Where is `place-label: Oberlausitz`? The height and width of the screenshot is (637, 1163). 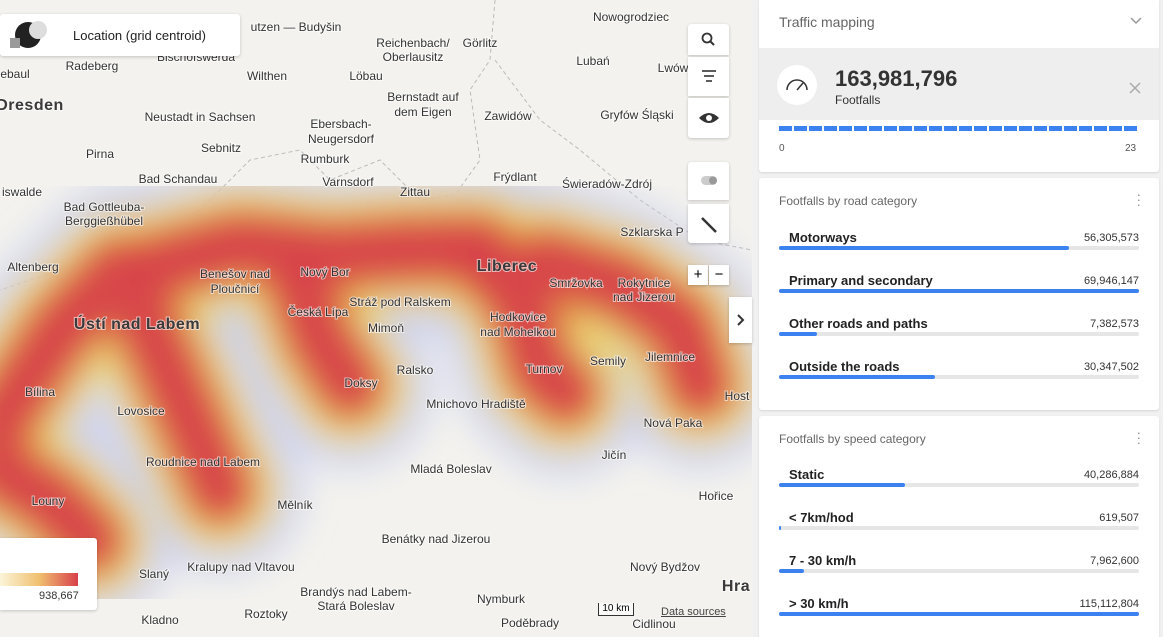 place-label: Oberlausitz is located at coordinates (413, 57).